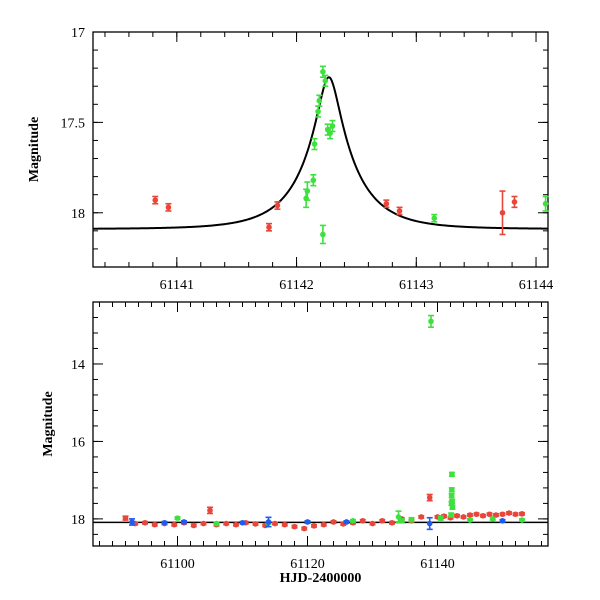  What do you see at coordinates (321, 578) in the screenshot?
I see `x-axis-label: HJD-2400000` at bounding box center [321, 578].